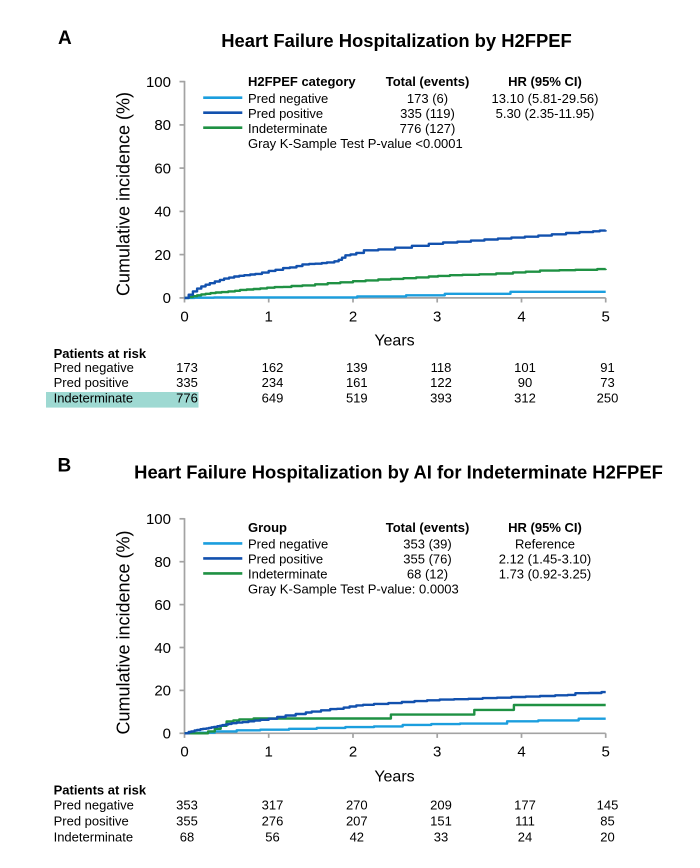 The image size is (700, 868). What do you see at coordinates (187, 836) in the screenshot?
I see `svg-text: 68` at bounding box center [187, 836].